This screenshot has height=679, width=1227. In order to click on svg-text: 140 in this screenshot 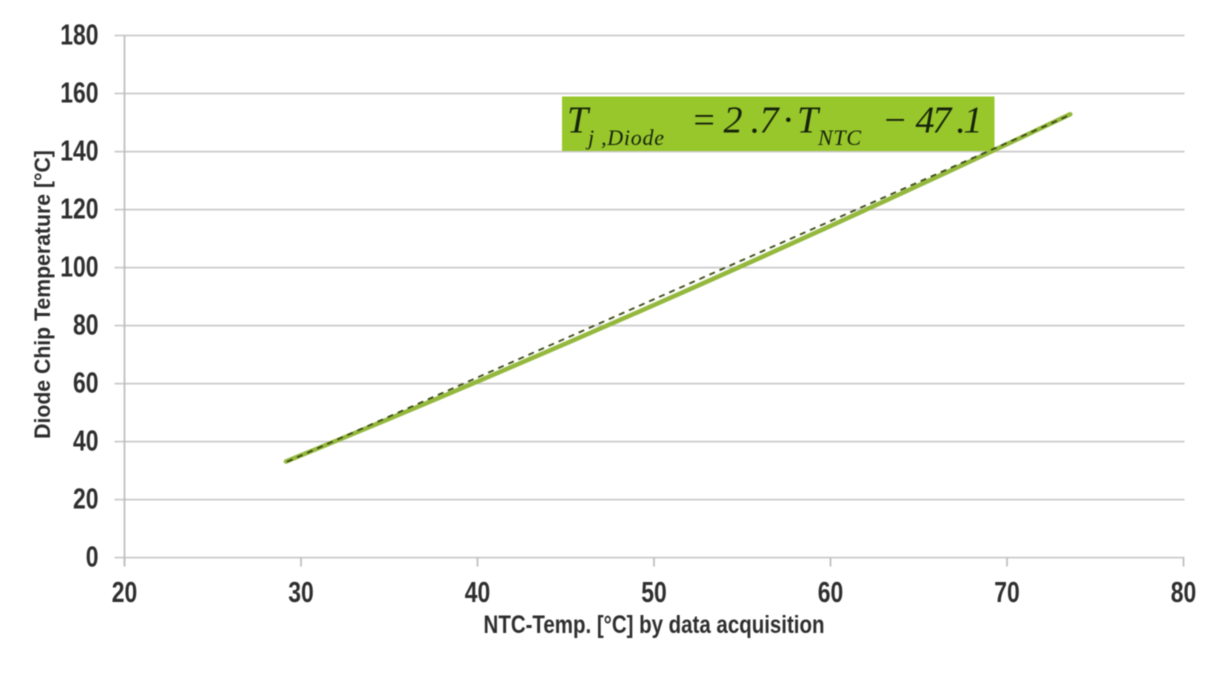, I will do `click(79, 150)`.